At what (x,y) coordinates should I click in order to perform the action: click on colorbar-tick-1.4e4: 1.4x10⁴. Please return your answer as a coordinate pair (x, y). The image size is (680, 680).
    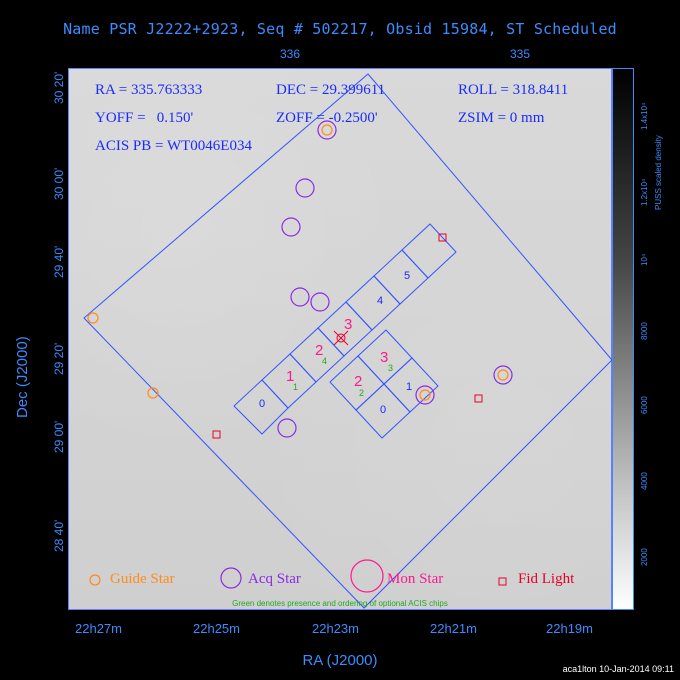
    Looking at the image, I should click on (644, 116).